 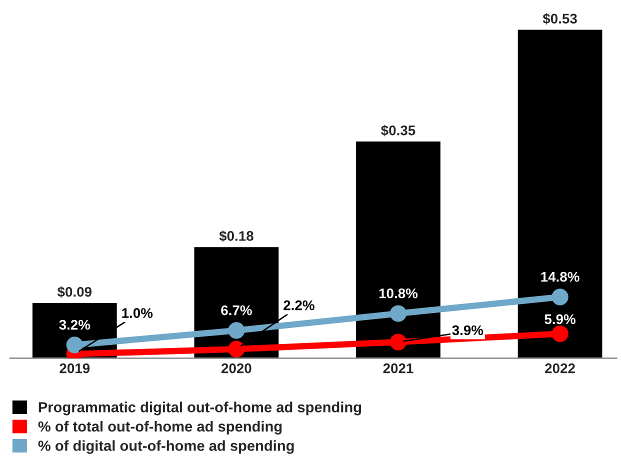 I want to click on data-label: $0.09, so click(x=74, y=292).